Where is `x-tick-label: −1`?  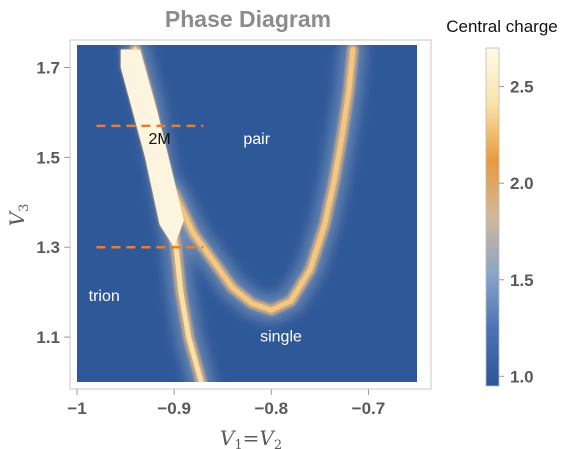
x-tick-label: −1 is located at coordinates (76, 408).